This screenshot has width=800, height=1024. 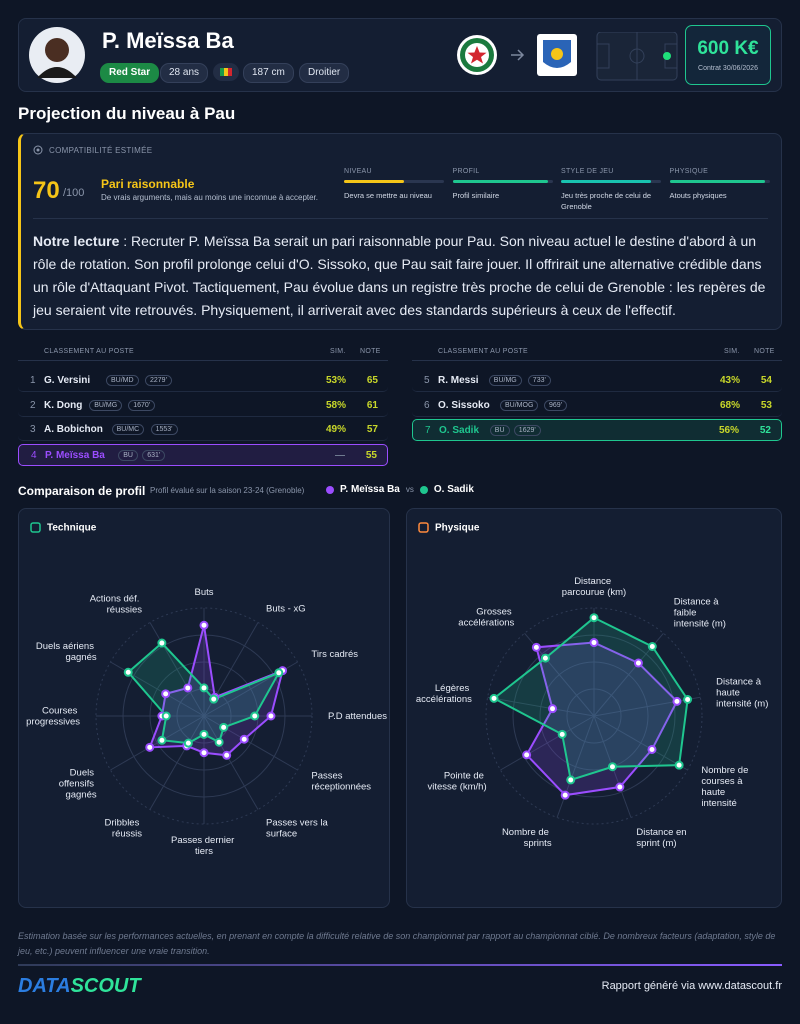 What do you see at coordinates (587, 171) in the screenshot?
I see `criterion-label: STYLE DE JEU` at bounding box center [587, 171].